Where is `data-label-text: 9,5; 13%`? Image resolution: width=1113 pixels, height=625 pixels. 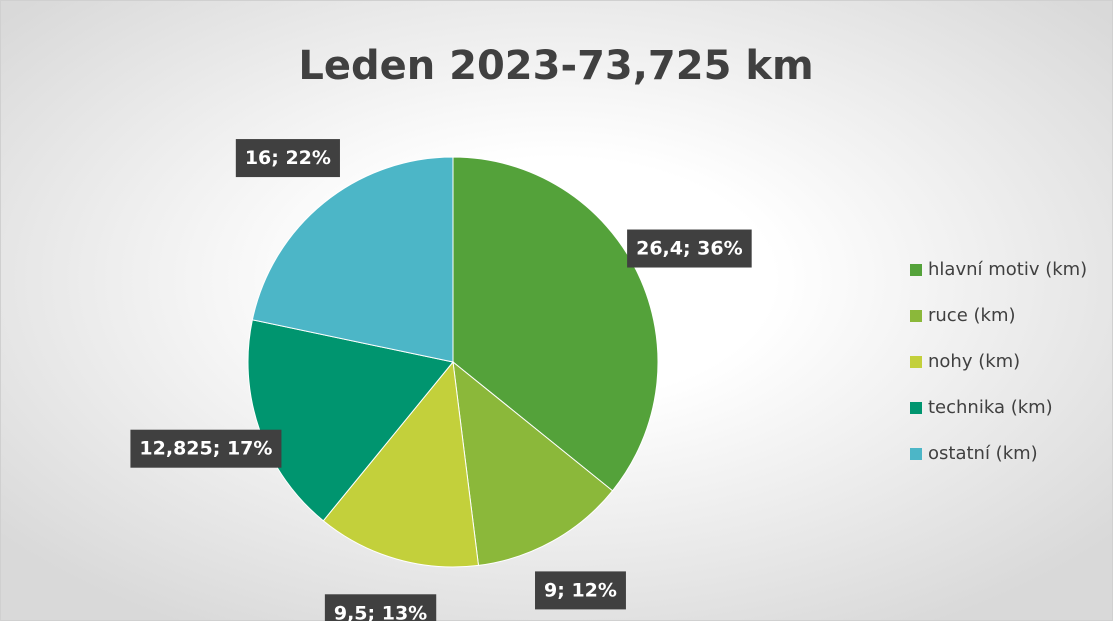
data-label-text: 9,5; 13% is located at coordinates (380, 611).